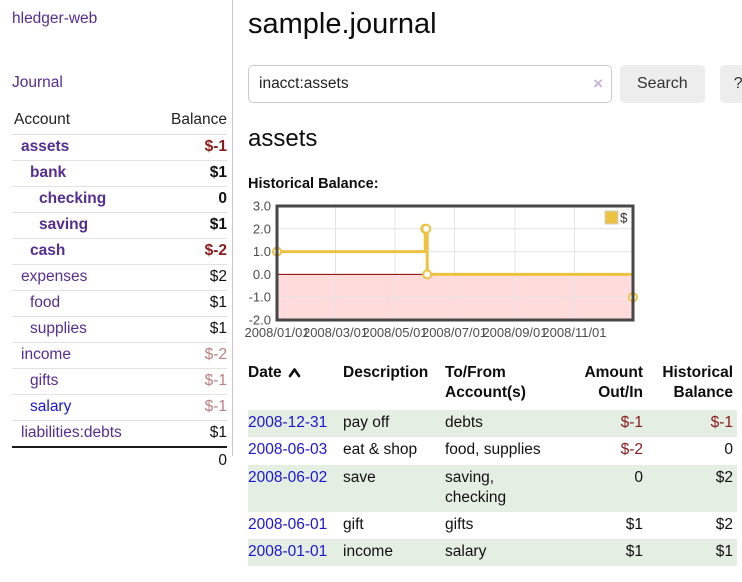 Image resolution: width=742 pixels, height=582 pixels. What do you see at coordinates (697, 383) in the screenshot?
I see `register-header-balance: Historical Balance` at bounding box center [697, 383].